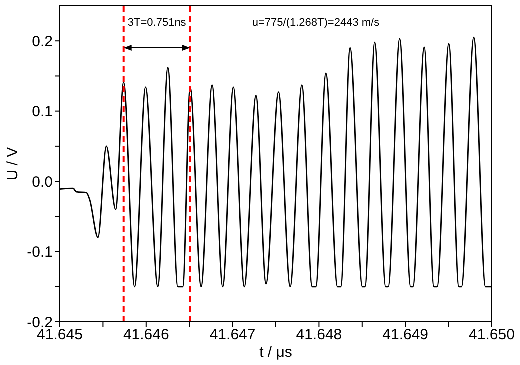  Describe the element at coordinates (13, 164) in the screenshot. I see `y-axis-title: U / V` at that location.